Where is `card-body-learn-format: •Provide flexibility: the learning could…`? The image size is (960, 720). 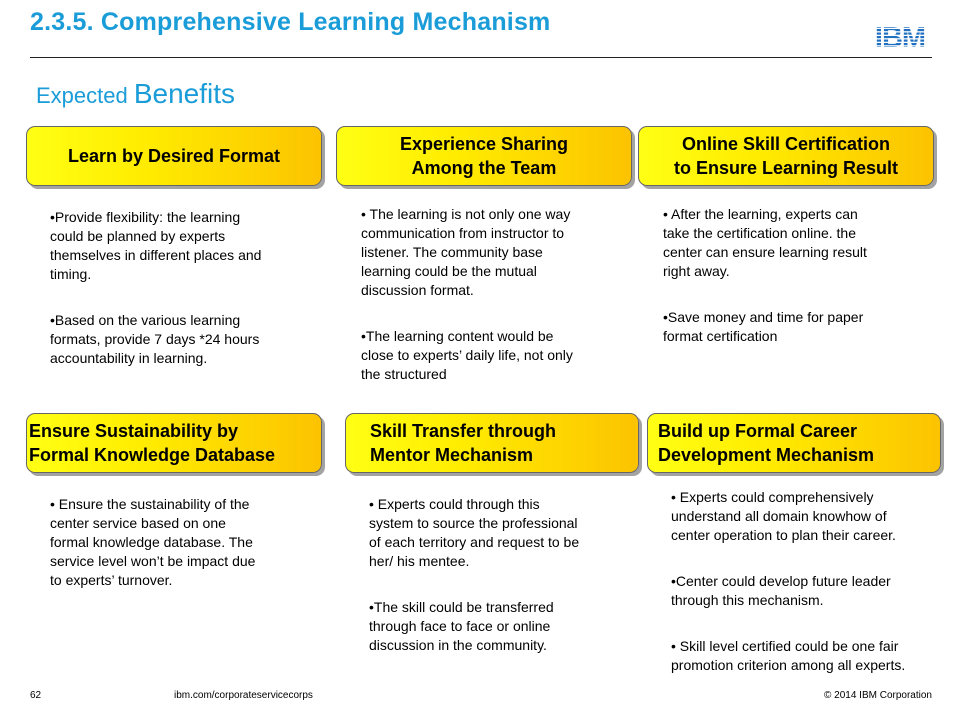 card-body-learn-format: •Provide flexibility: the learning could… is located at coordinates (155, 301).